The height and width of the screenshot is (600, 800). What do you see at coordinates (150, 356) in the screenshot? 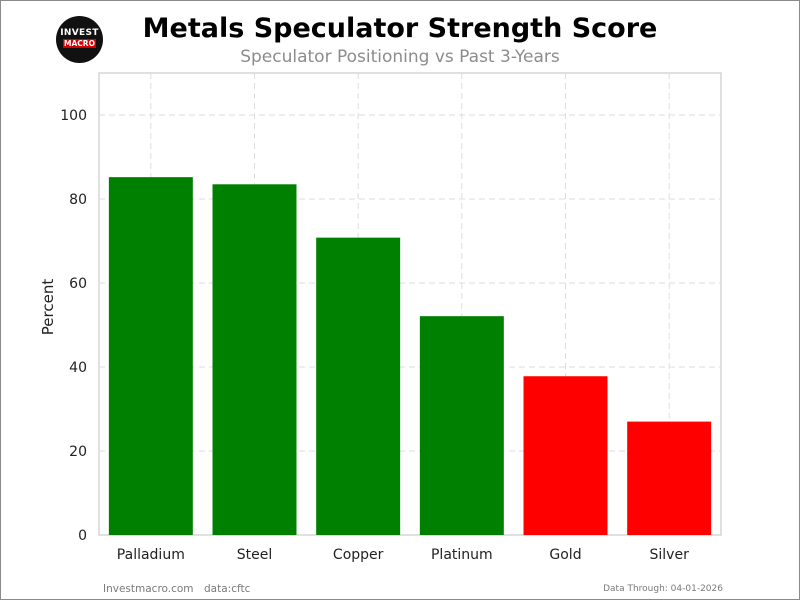
I see `bar-palladium` at bounding box center [150, 356].